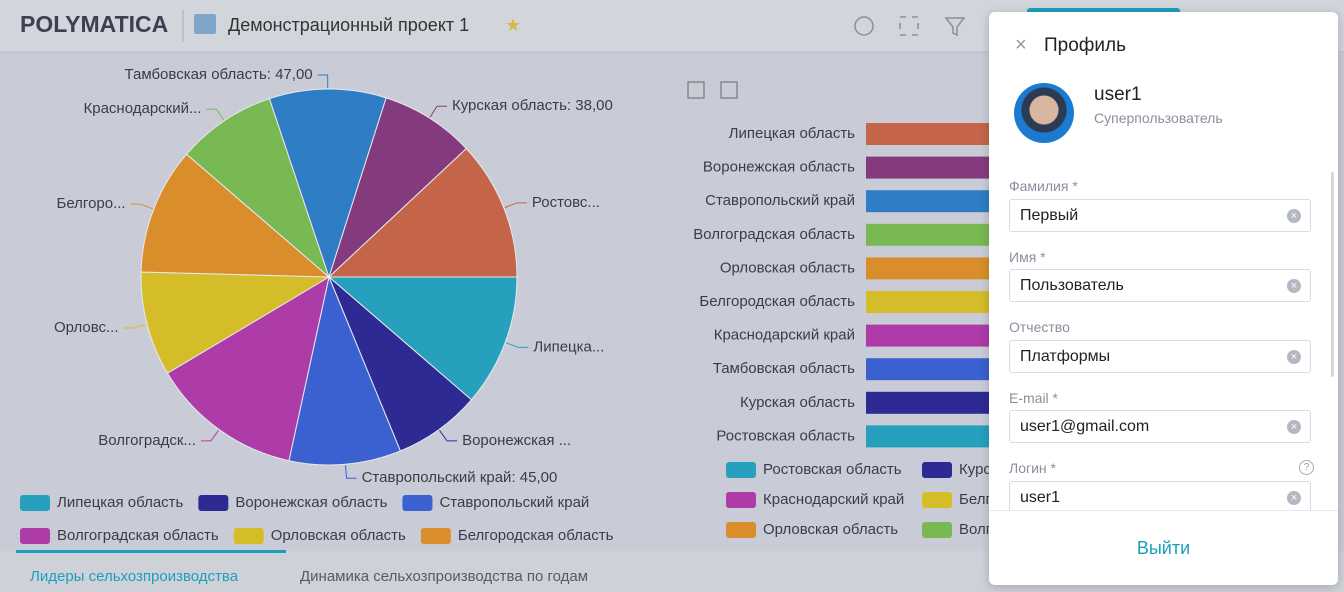 The width and height of the screenshot is (1344, 592). I want to click on tab: Лидеры сельхозпроизводства, so click(134, 576).